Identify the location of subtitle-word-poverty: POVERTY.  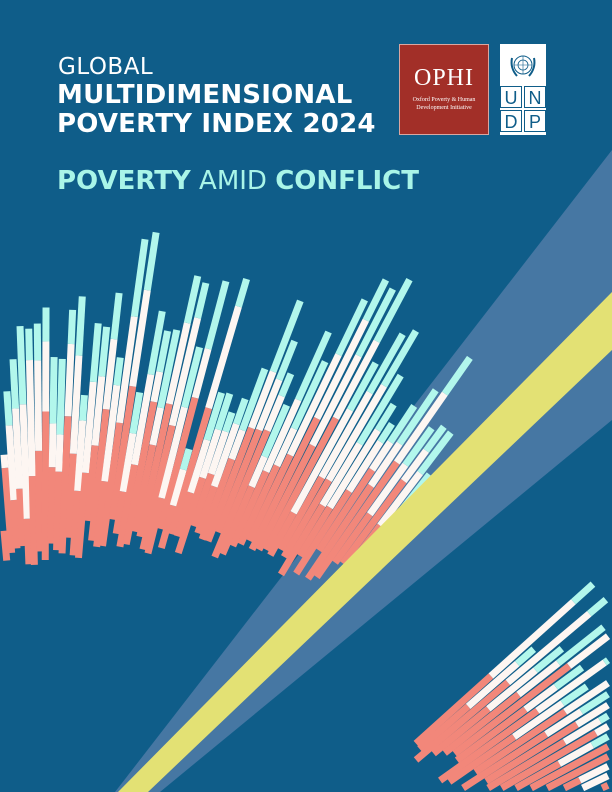
(124, 181).